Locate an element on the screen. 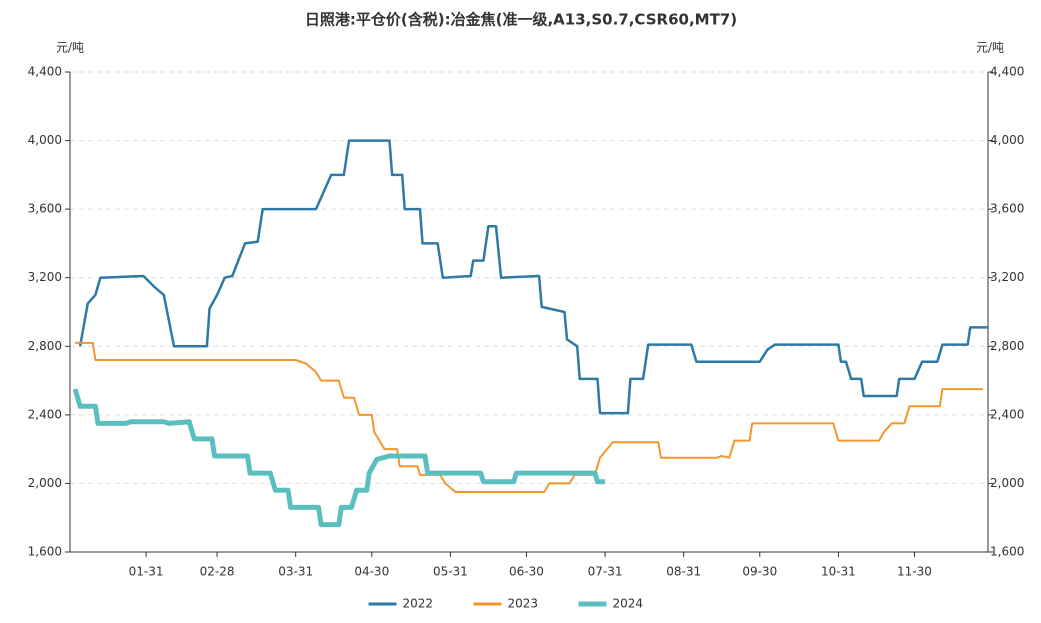 The image size is (1041, 623). x-tick-label: 01-31 is located at coordinates (146, 572).